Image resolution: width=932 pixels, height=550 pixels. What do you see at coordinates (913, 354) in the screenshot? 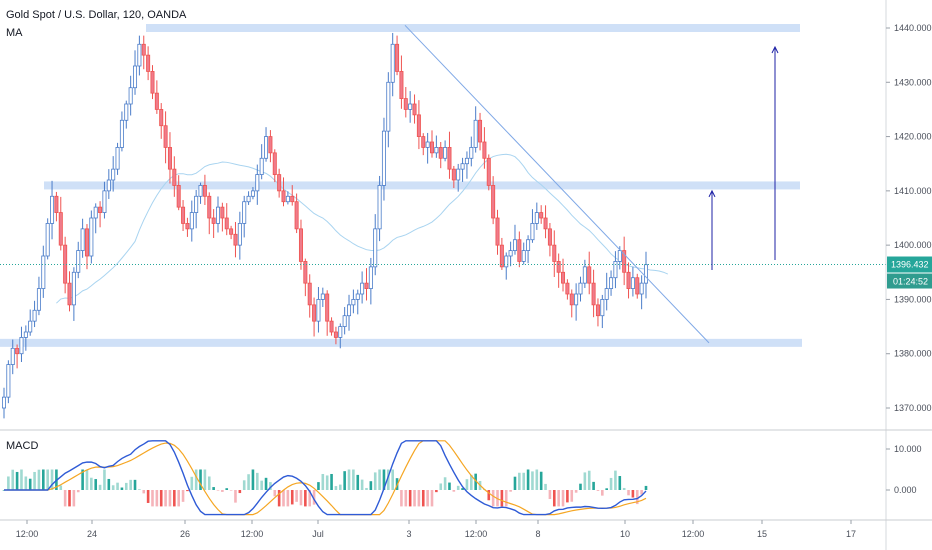
I see `price-tick-label: 1380.000` at bounding box center [913, 354].